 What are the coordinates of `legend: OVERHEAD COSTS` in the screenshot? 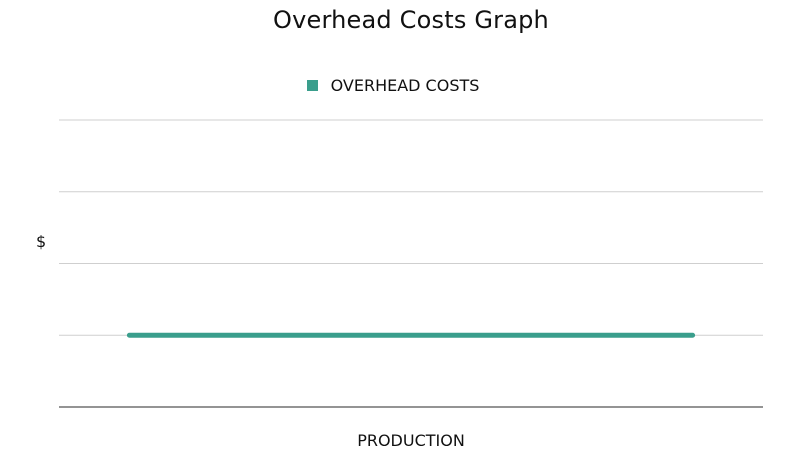 It's located at (393, 85).